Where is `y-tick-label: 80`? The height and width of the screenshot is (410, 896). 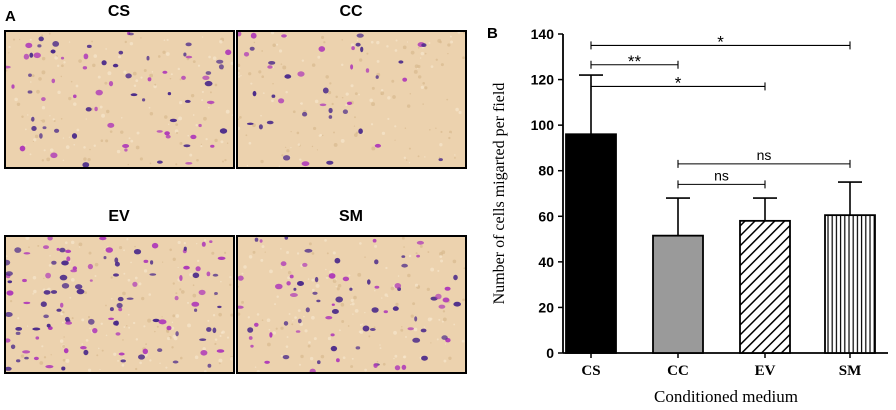
y-tick-label: 80 is located at coordinates (546, 171).